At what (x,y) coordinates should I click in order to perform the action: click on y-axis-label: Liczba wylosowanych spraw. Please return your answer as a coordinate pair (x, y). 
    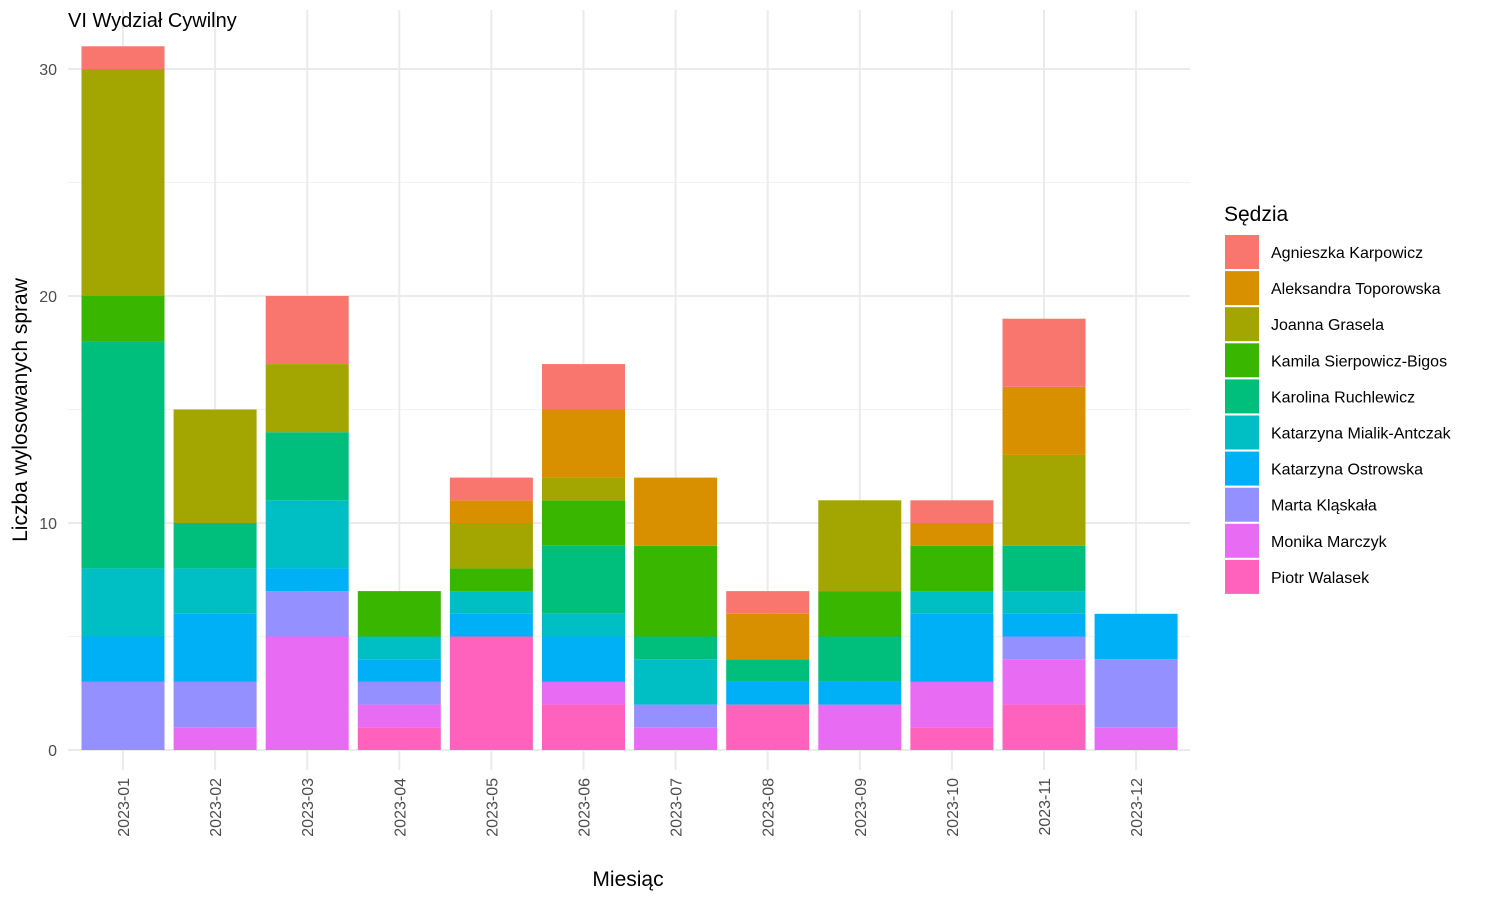
    Looking at the image, I should click on (20, 409).